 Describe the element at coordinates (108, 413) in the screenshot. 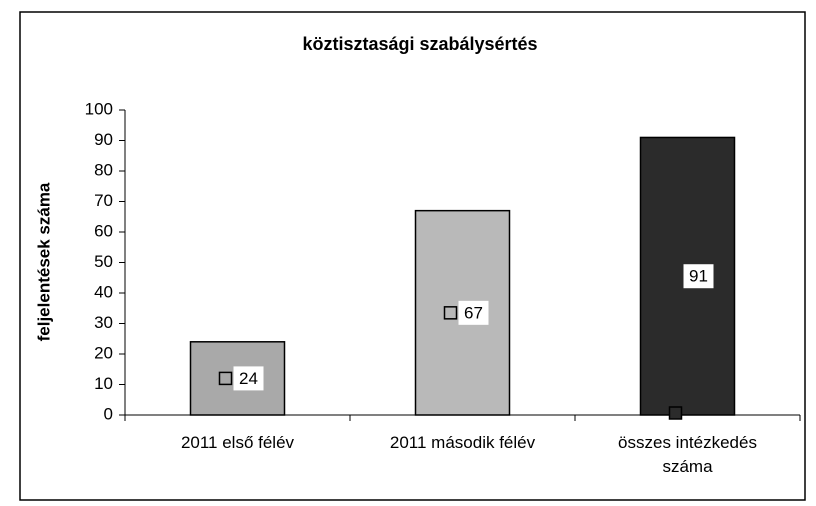

I see `y-tick-label: 0` at that location.